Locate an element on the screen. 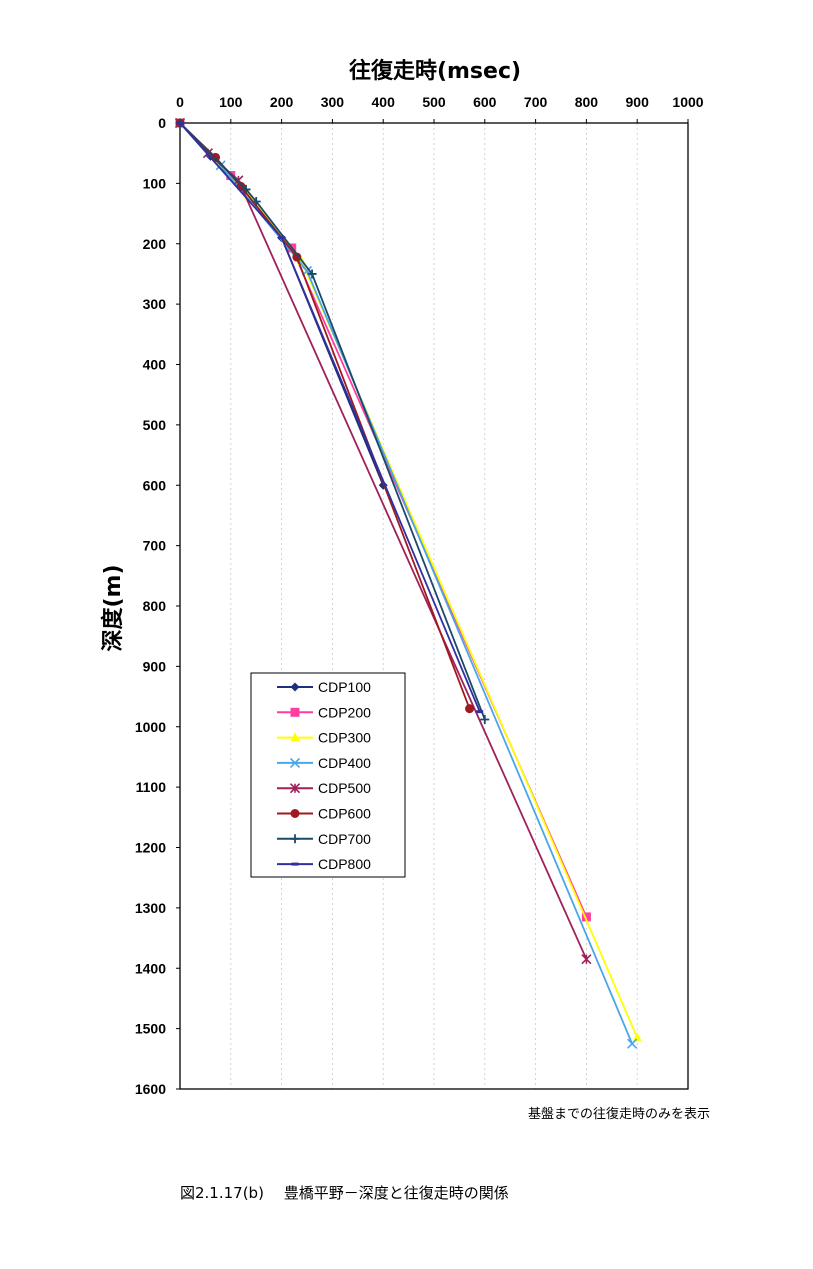 This screenshot has width=813, height=1269. legend-entry-cdp800: CDP800 is located at coordinates (324, 864).